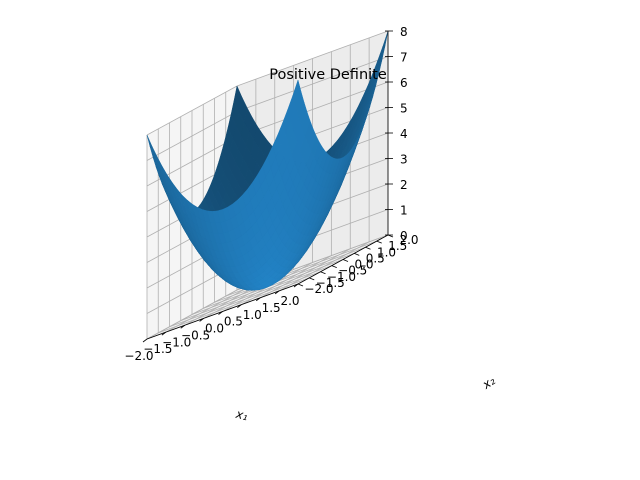  Describe the element at coordinates (404, 236) in the screenshot. I see `z-tick-label: 0` at that location.